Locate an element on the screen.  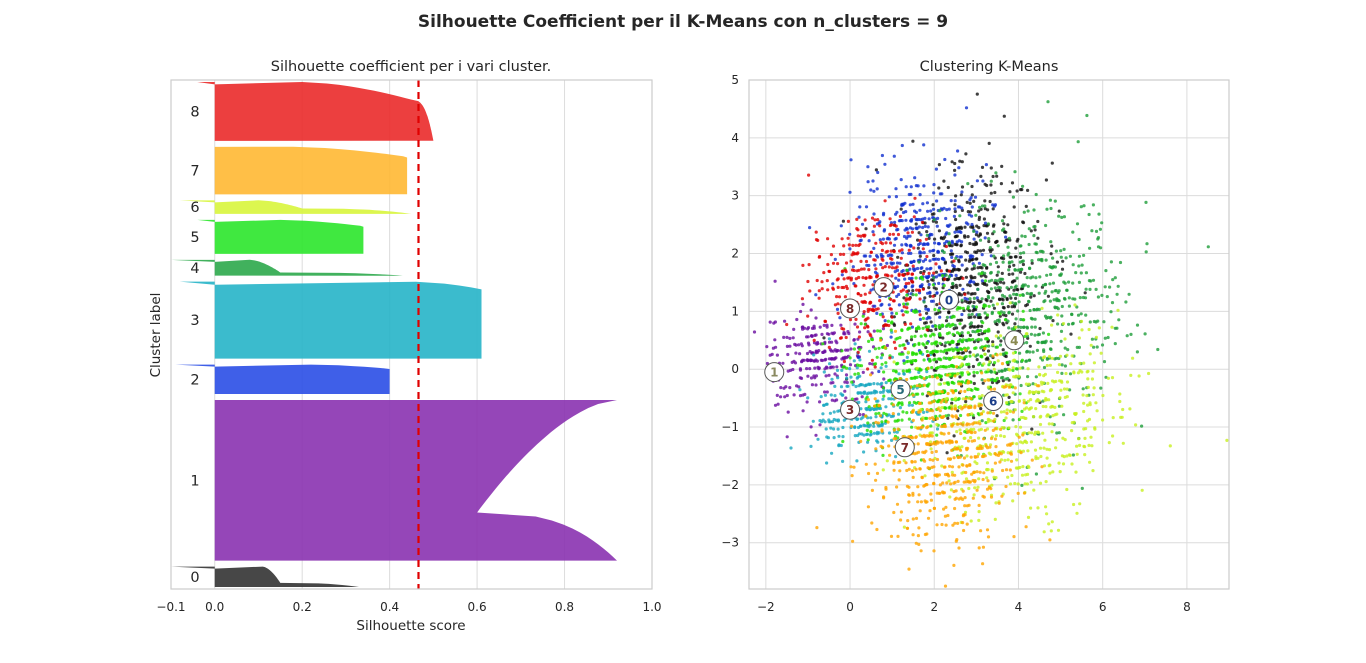
center-label-0: 0 is located at coordinates (949, 300).